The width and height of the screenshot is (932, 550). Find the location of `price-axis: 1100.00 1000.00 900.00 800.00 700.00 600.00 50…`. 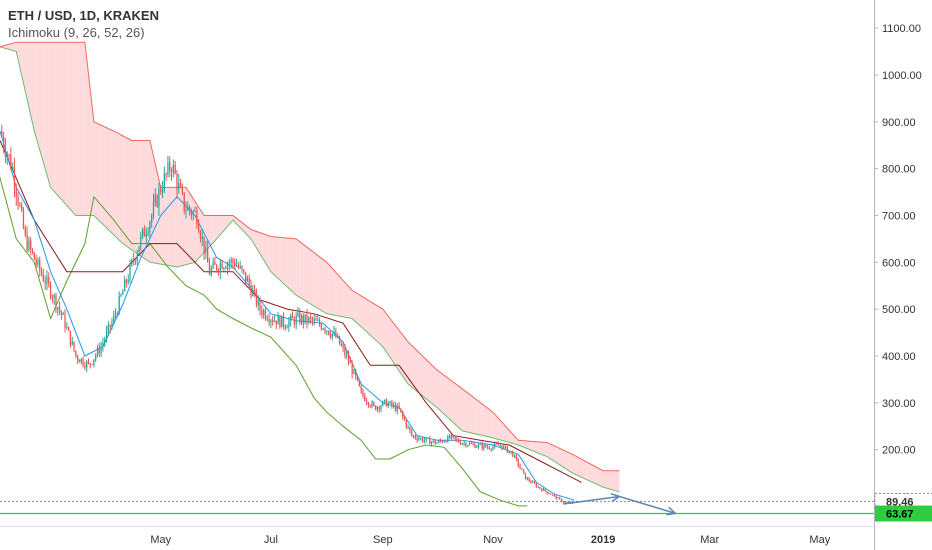

price-axis: 1100.00 1000.00 900.00 800.00 700.00 600.00 50… is located at coordinates (903, 275).